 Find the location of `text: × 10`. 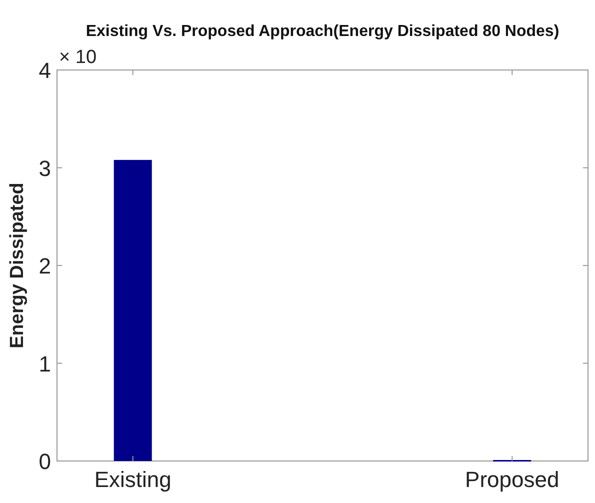

text: × 10 is located at coordinates (78, 57).